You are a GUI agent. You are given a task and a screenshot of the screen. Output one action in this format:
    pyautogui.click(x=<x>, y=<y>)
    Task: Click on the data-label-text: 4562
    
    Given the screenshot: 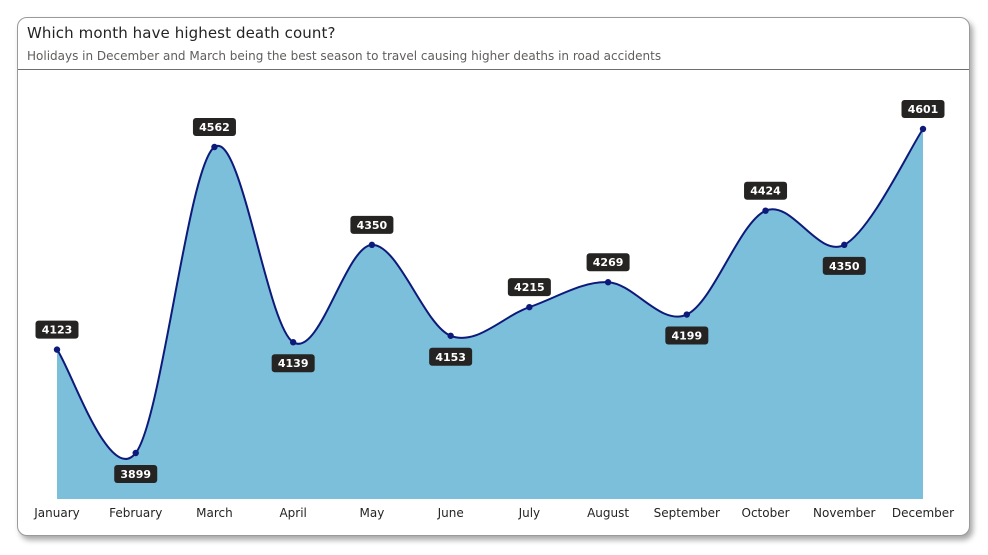 What is the action you would take?
    pyautogui.click(x=214, y=127)
    